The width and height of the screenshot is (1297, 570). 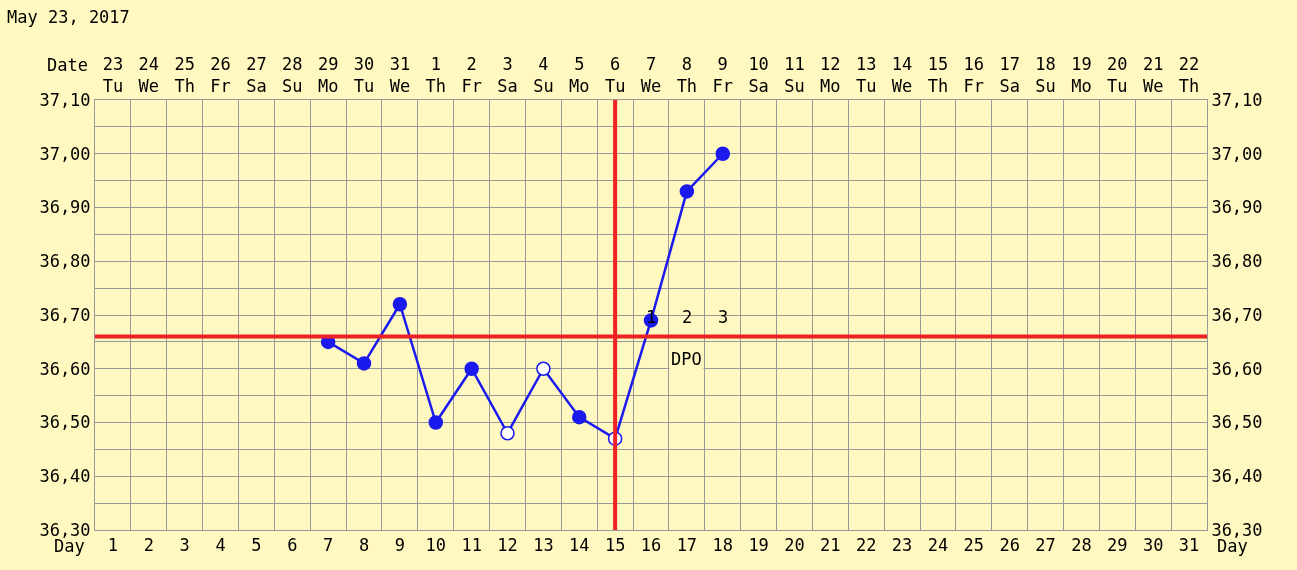 What do you see at coordinates (866, 545) in the screenshot?
I see `x-tick-label: 22` at bounding box center [866, 545].